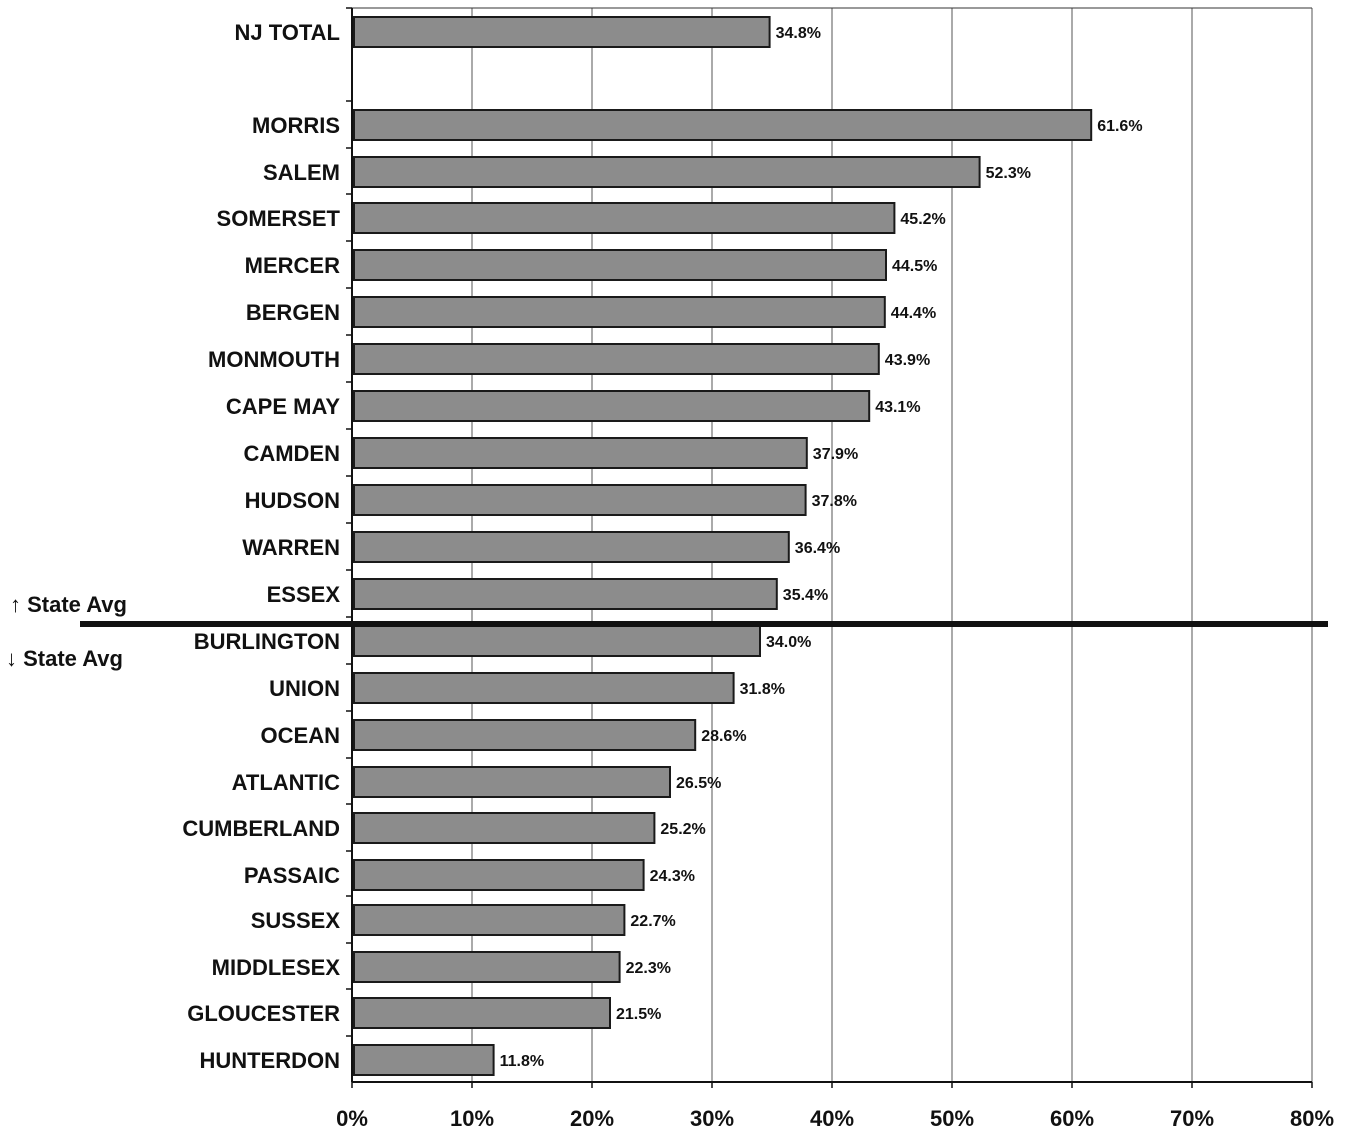  Describe the element at coordinates (279, 218) in the screenshot. I see `category-label: SOMERSET` at that location.